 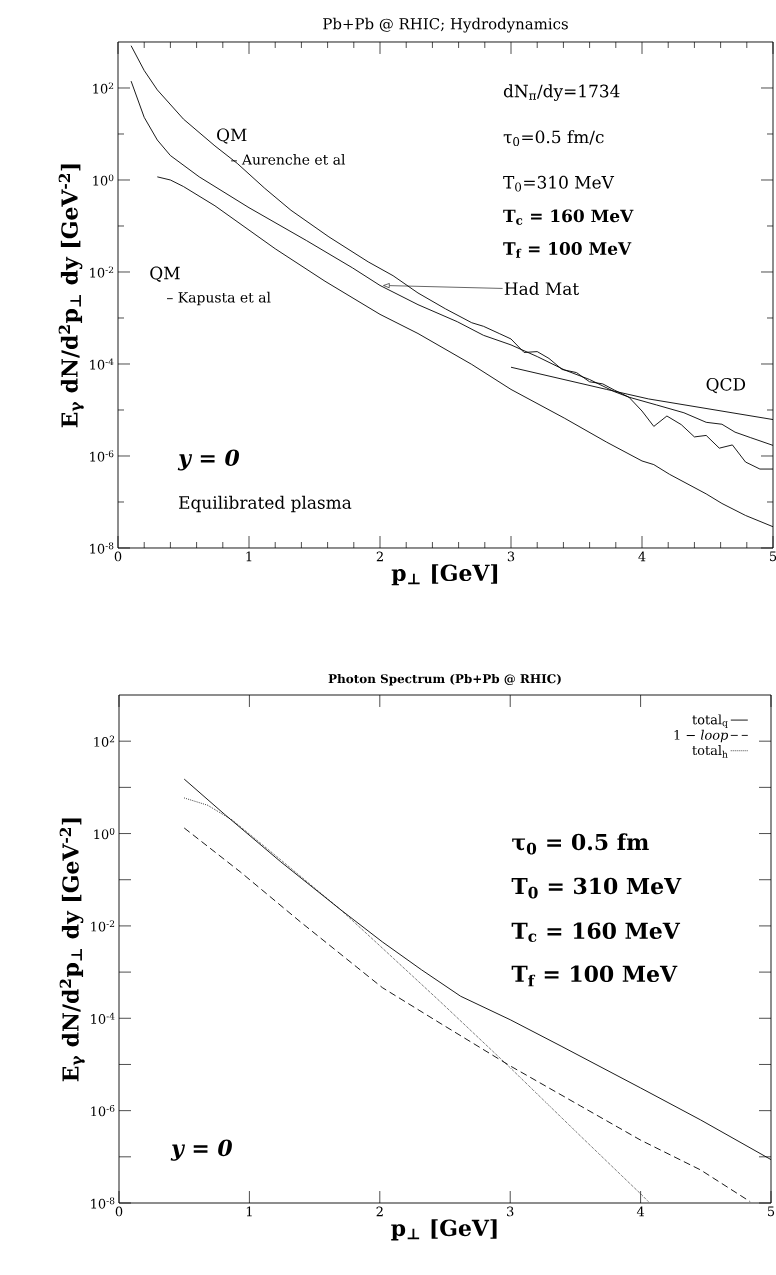 I want to click on chart-title: Photon Spectrum (Pb+Pb @ RHIC), so click(x=444, y=679).